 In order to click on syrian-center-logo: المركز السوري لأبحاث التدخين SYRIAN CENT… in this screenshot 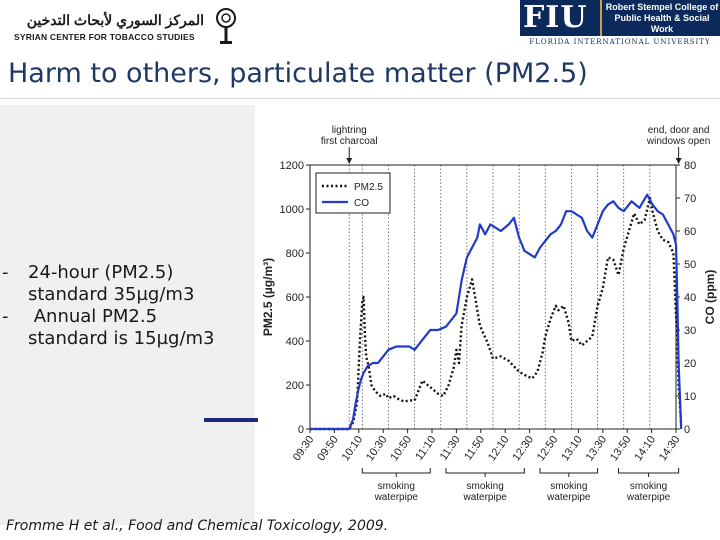, I will do `click(123, 25)`.